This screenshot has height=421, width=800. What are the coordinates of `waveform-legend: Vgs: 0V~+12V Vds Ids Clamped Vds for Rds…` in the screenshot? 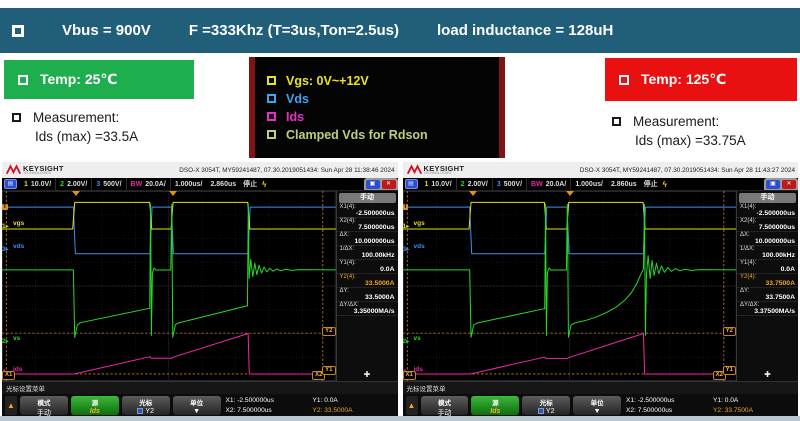 It's located at (377, 107).